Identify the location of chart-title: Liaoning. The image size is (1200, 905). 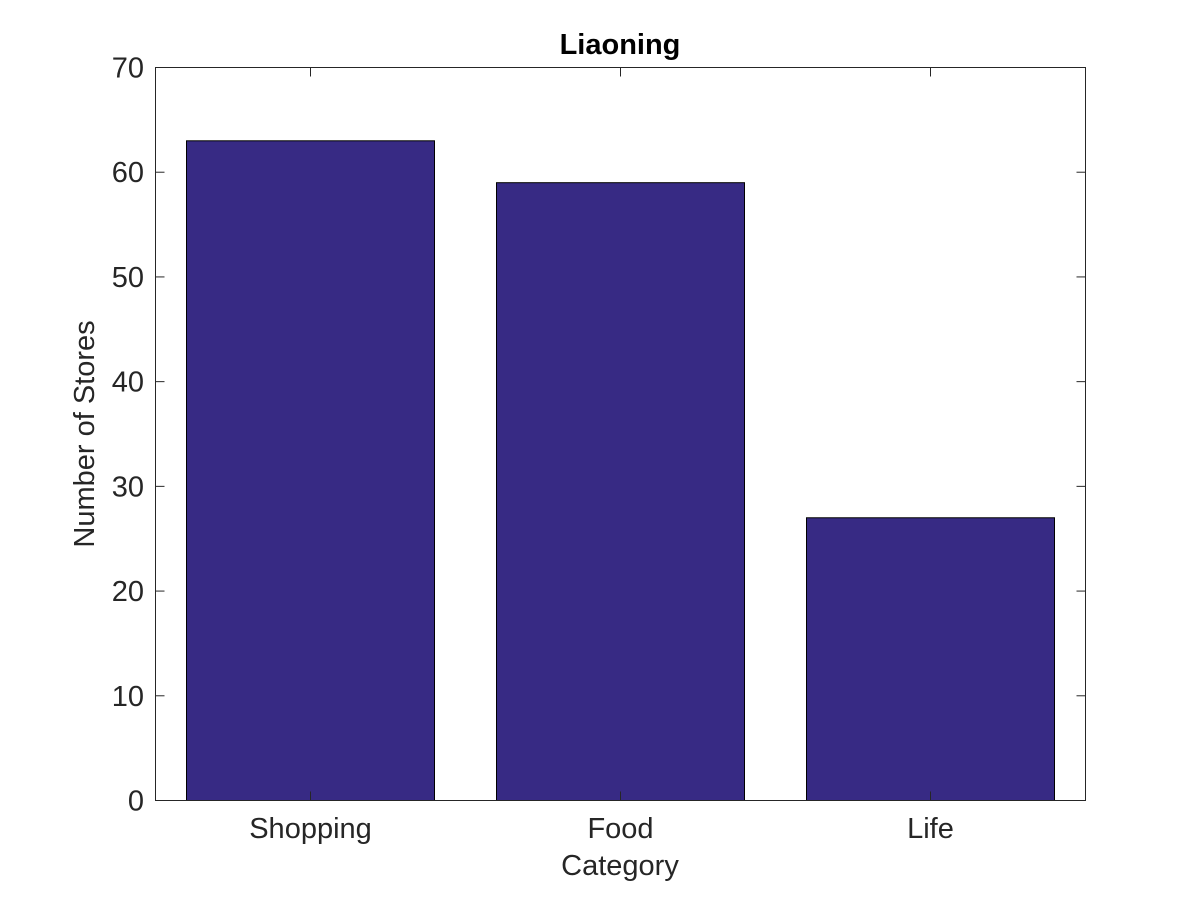
(620, 45).